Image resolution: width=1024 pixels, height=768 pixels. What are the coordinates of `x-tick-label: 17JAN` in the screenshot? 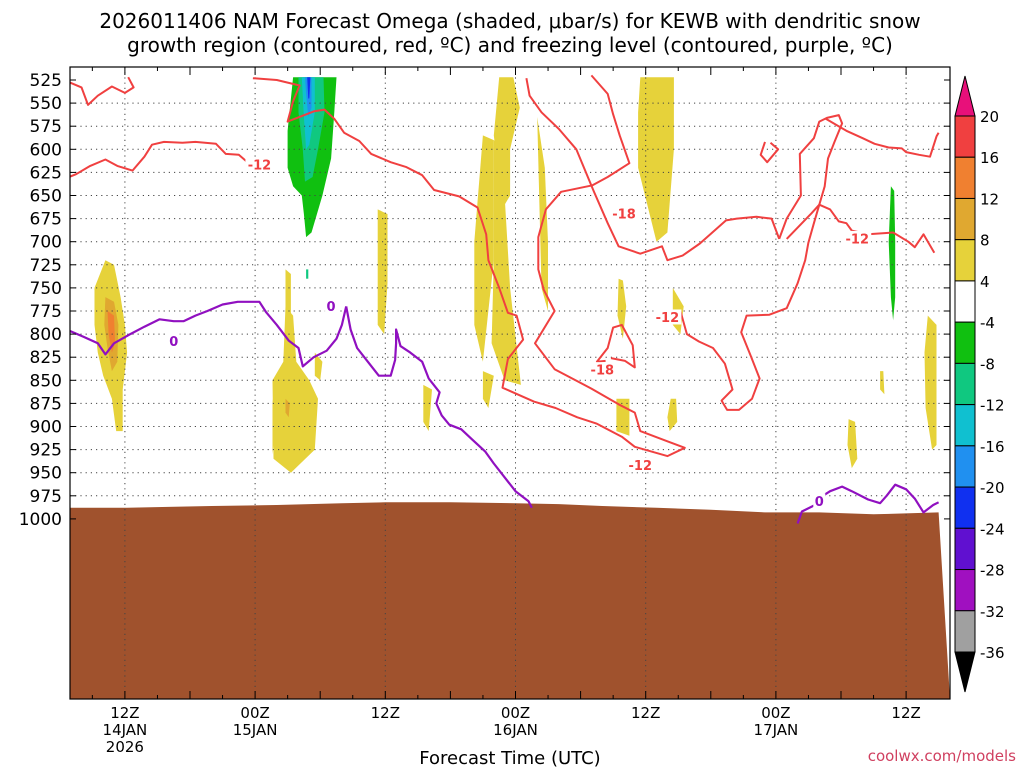 It's located at (776, 730).